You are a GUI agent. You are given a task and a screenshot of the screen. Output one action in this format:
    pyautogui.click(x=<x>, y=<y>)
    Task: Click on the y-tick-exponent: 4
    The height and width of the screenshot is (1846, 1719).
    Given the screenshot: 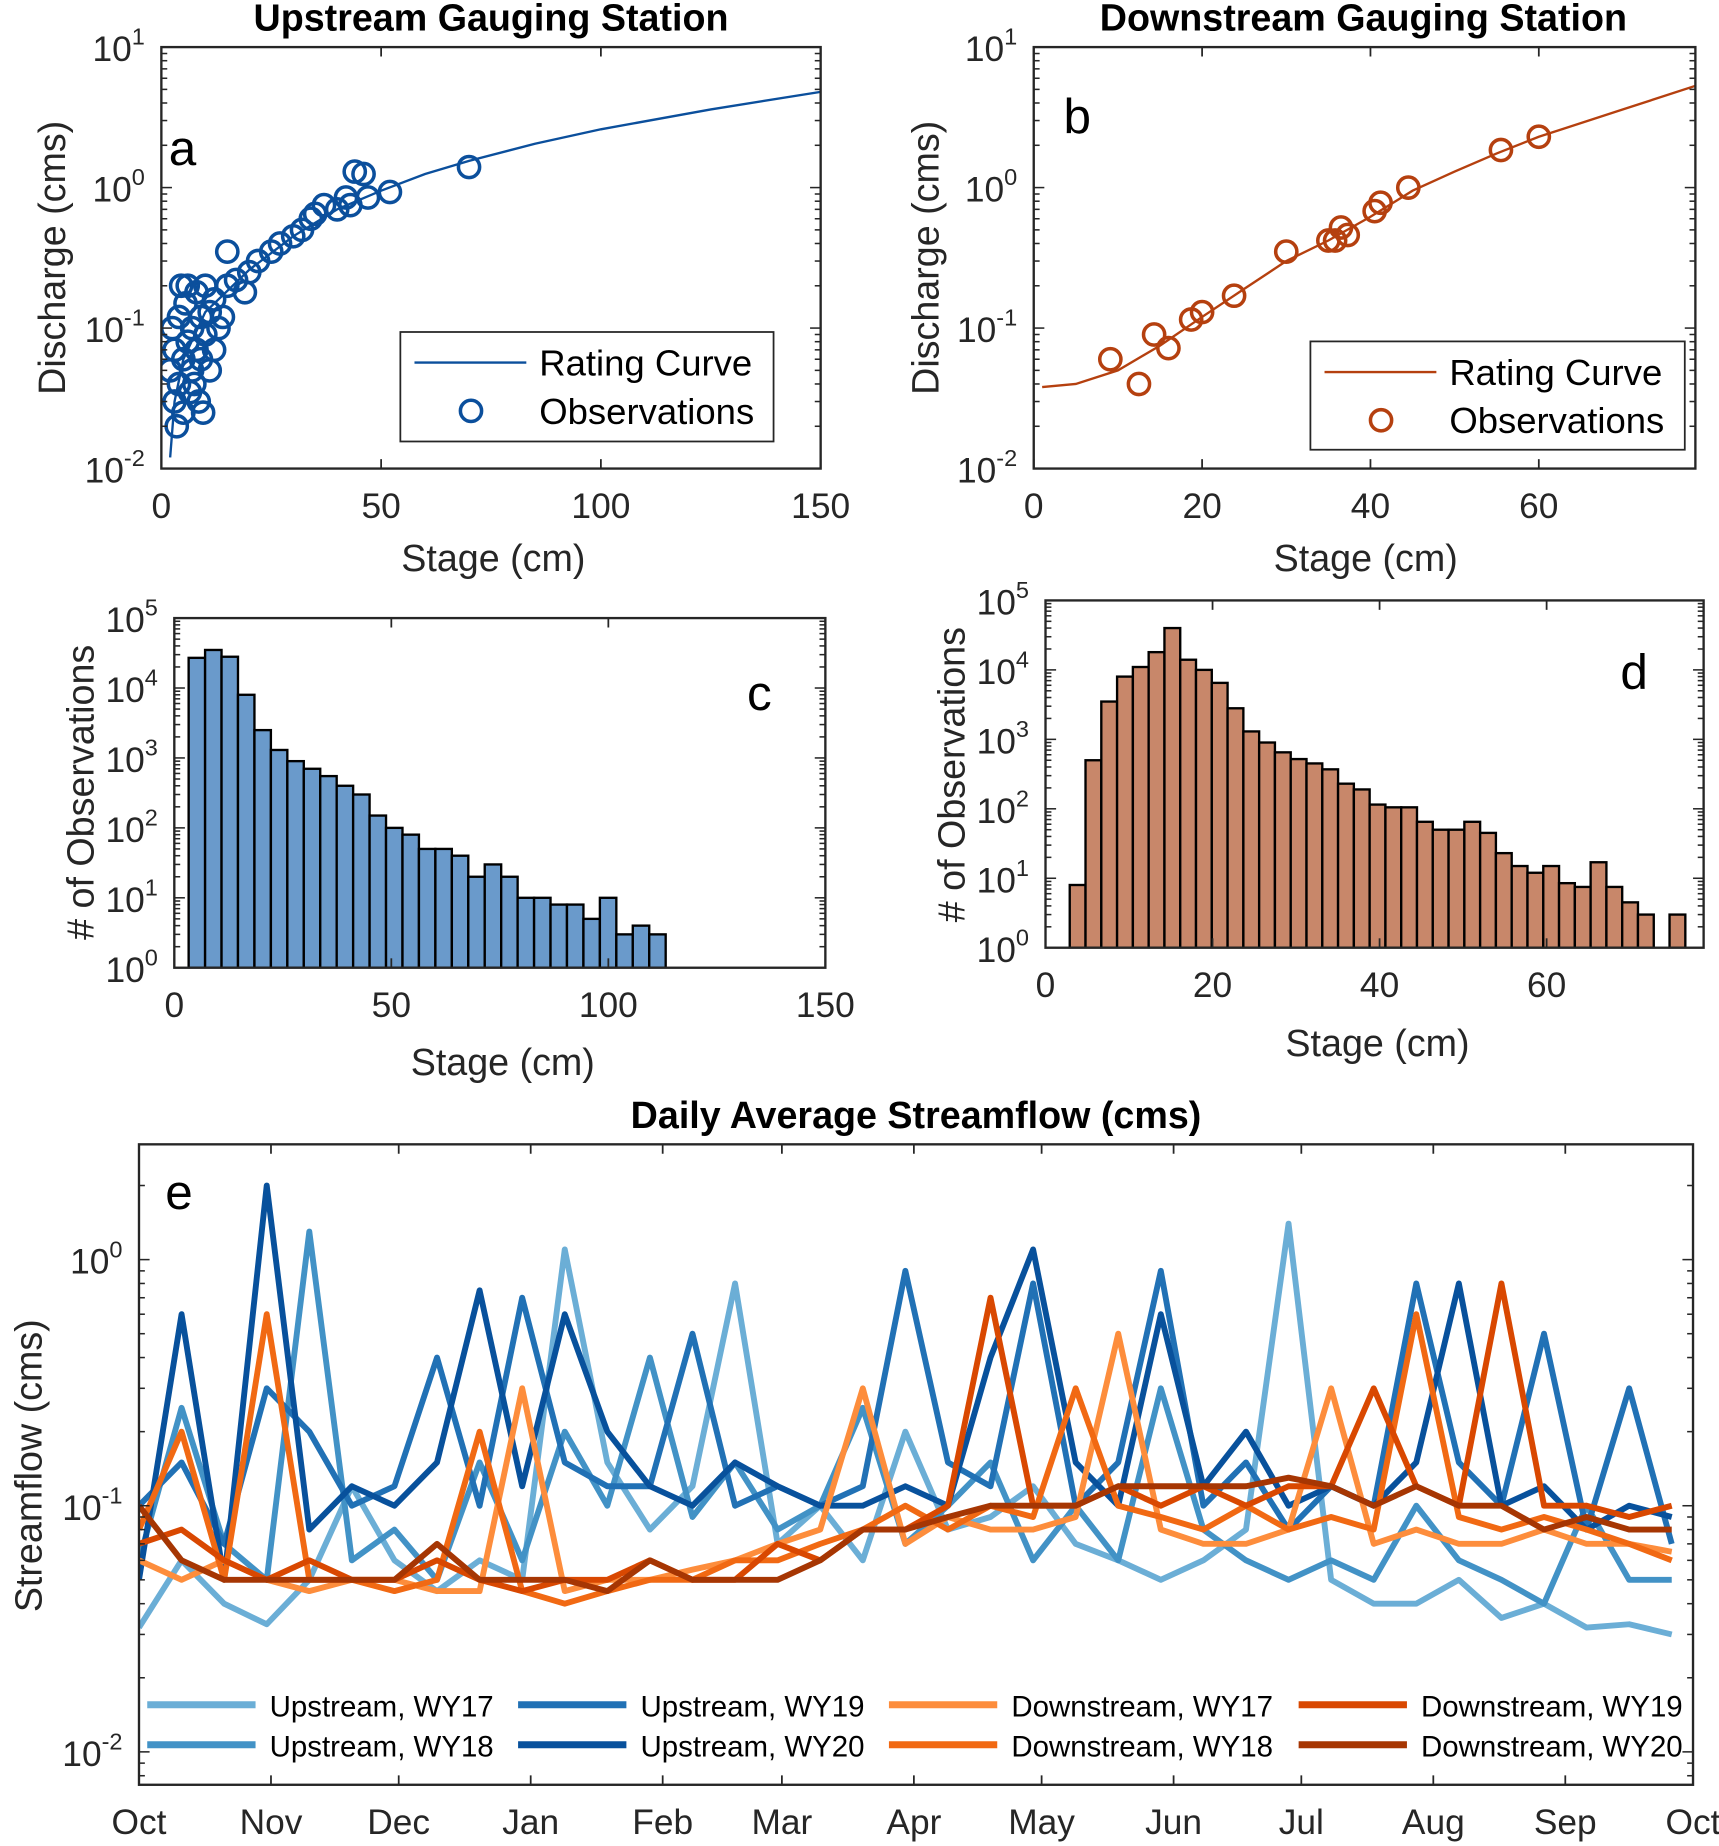 What is the action you would take?
    pyautogui.click(x=151, y=678)
    